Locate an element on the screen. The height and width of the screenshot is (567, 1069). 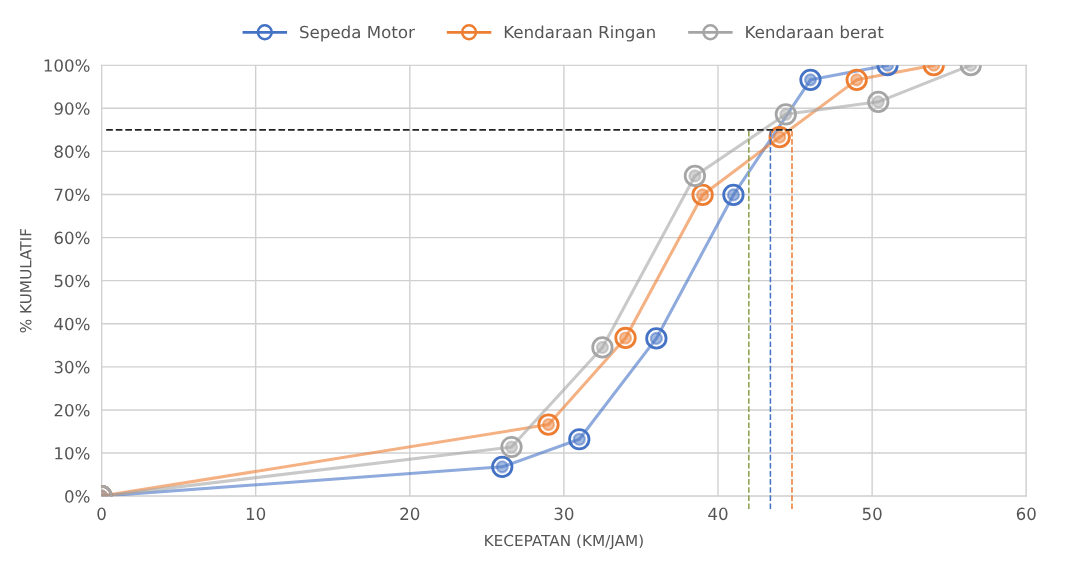
legend-label: Kendaraan berat is located at coordinates (815, 32).